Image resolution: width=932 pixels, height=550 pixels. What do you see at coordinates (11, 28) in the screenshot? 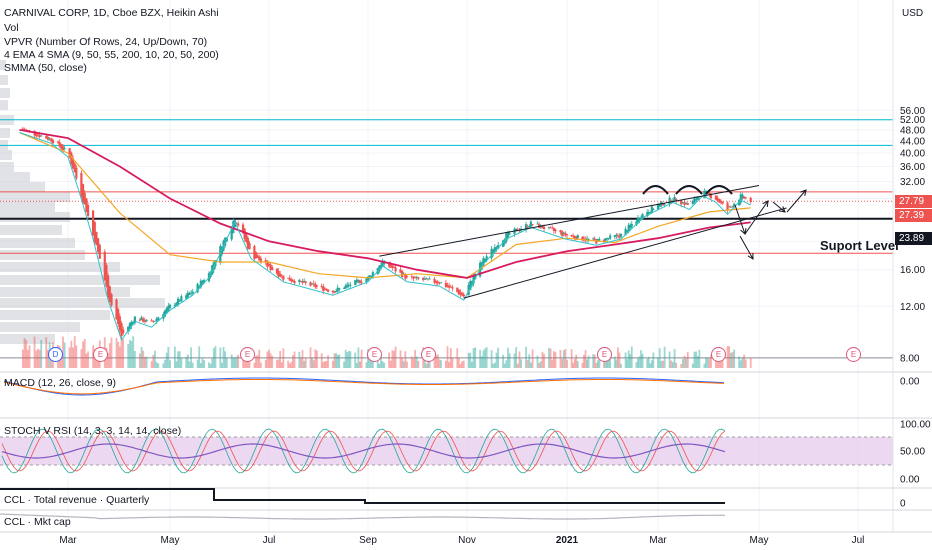
I see `vol-legend: Vol` at bounding box center [11, 28].